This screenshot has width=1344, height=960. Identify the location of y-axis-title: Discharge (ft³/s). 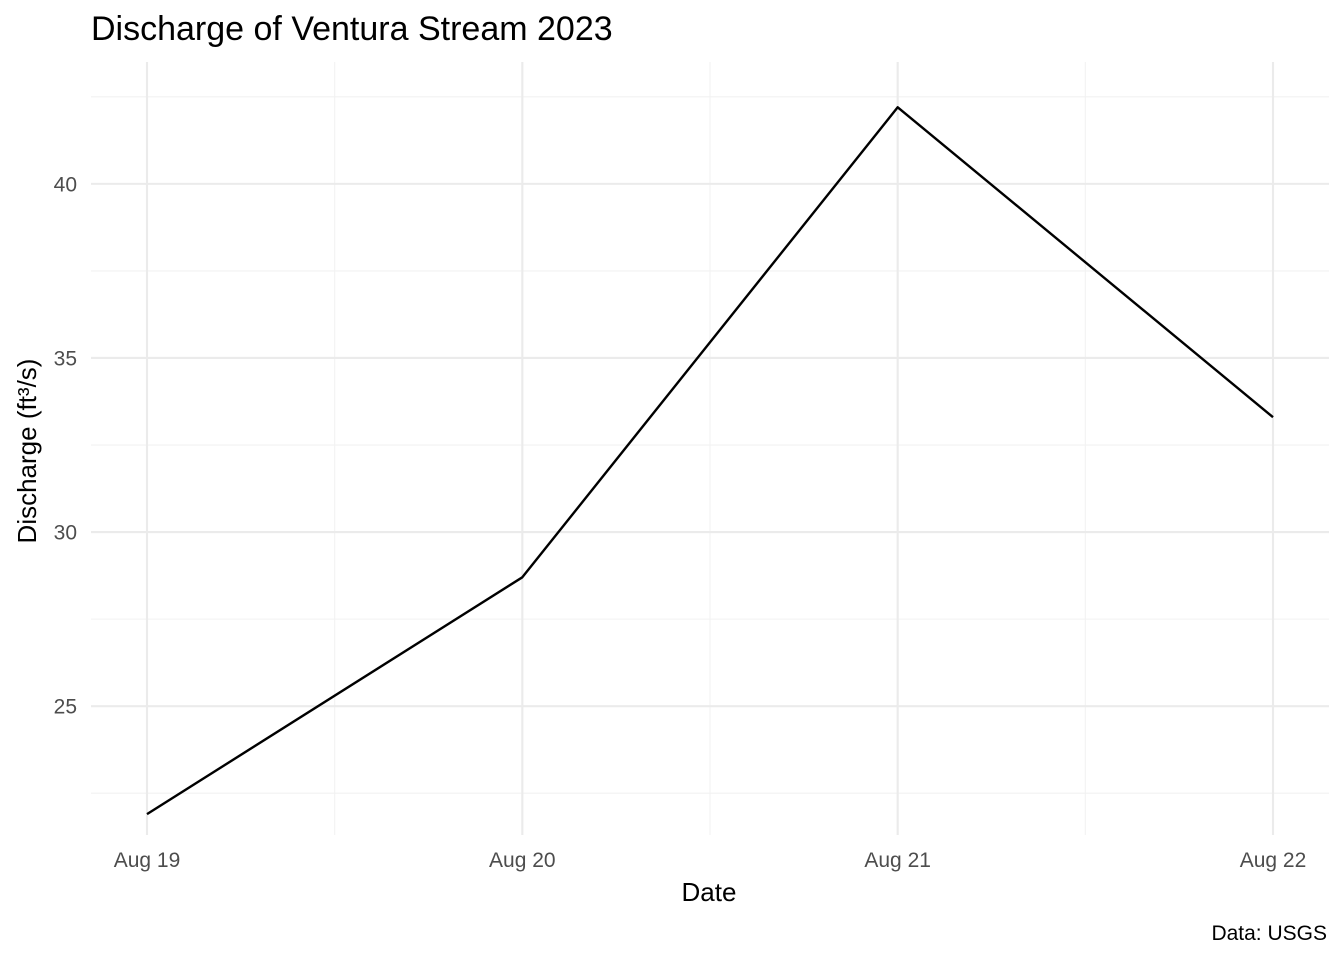
(27, 451).